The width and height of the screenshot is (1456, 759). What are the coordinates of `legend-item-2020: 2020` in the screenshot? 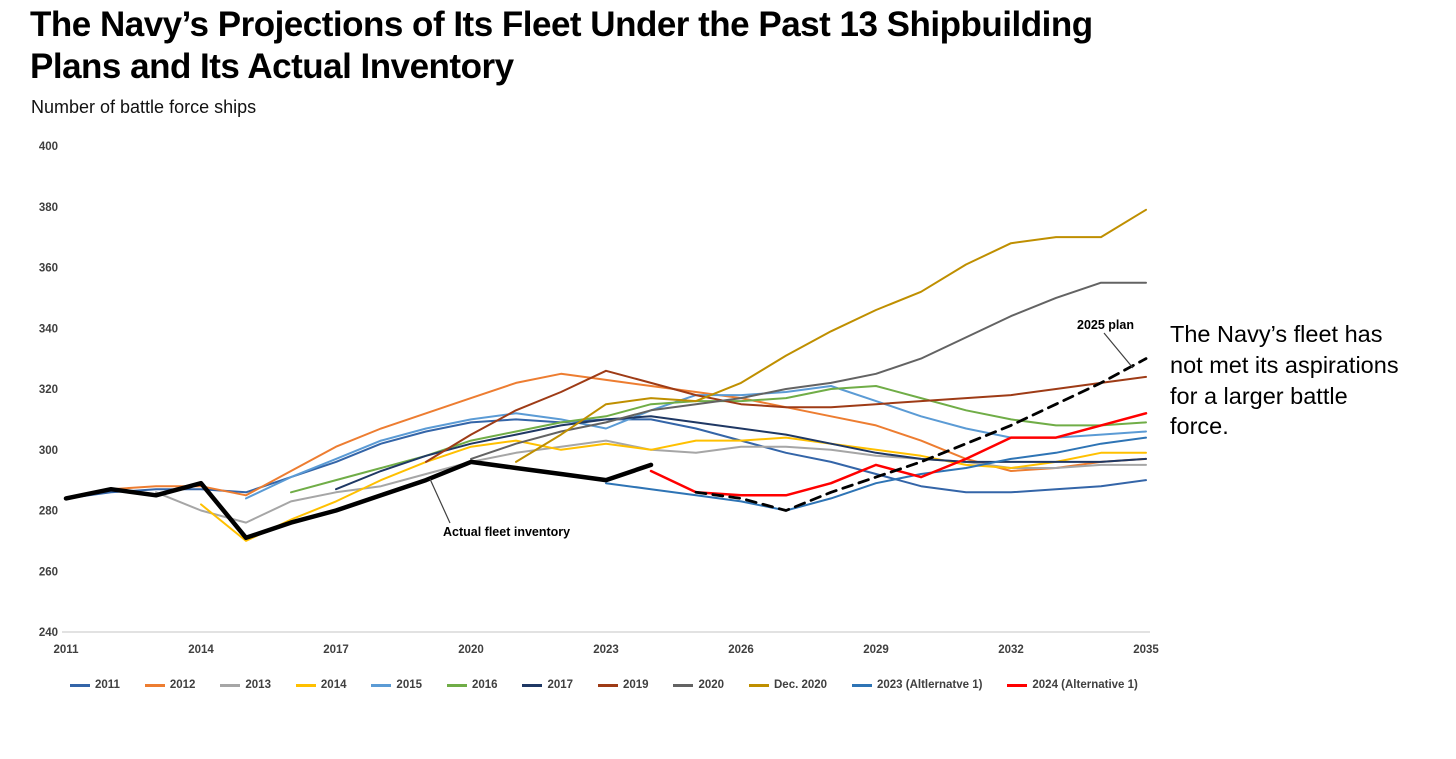 It's located at (698, 685).